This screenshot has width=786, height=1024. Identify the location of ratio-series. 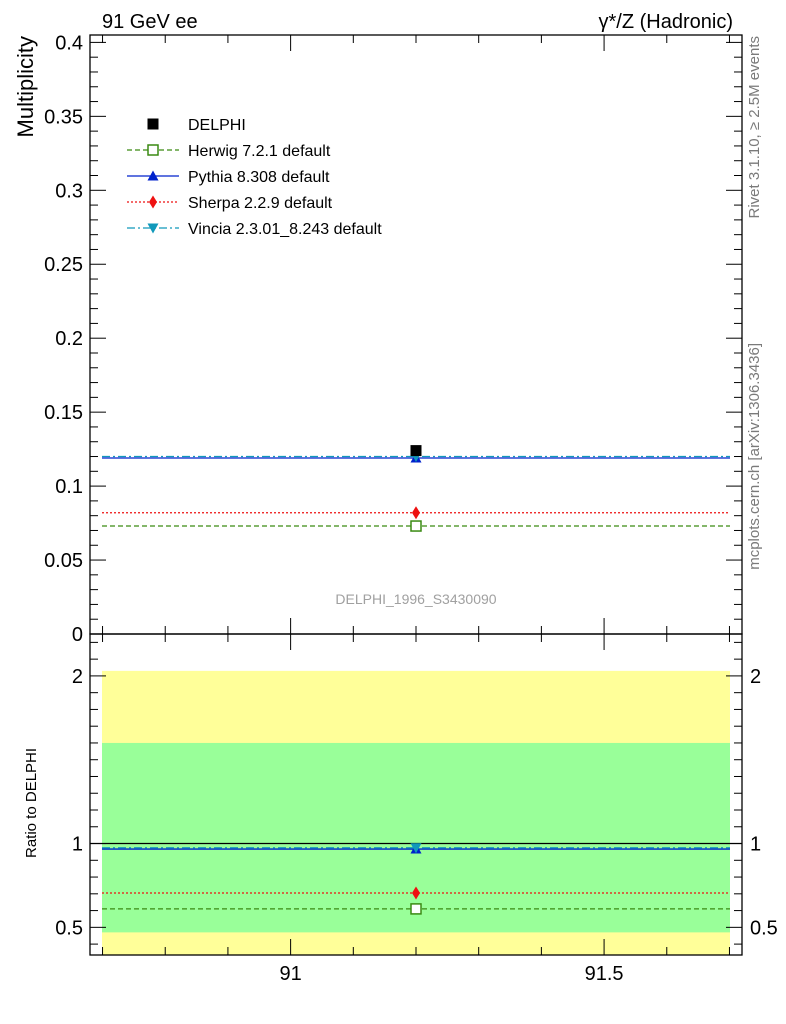
(416, 878).